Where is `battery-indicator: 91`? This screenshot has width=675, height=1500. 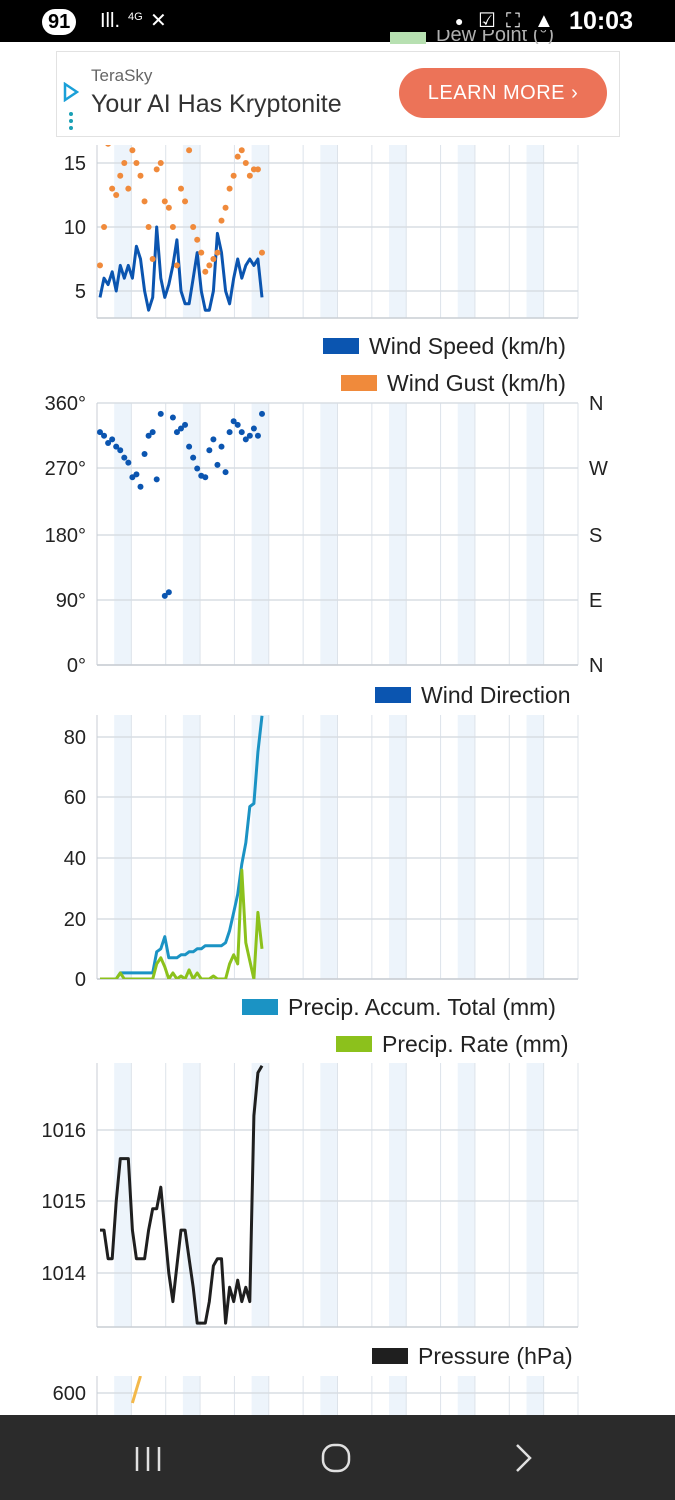
battery-indicator: 91 is located at coordinates (59, 22).